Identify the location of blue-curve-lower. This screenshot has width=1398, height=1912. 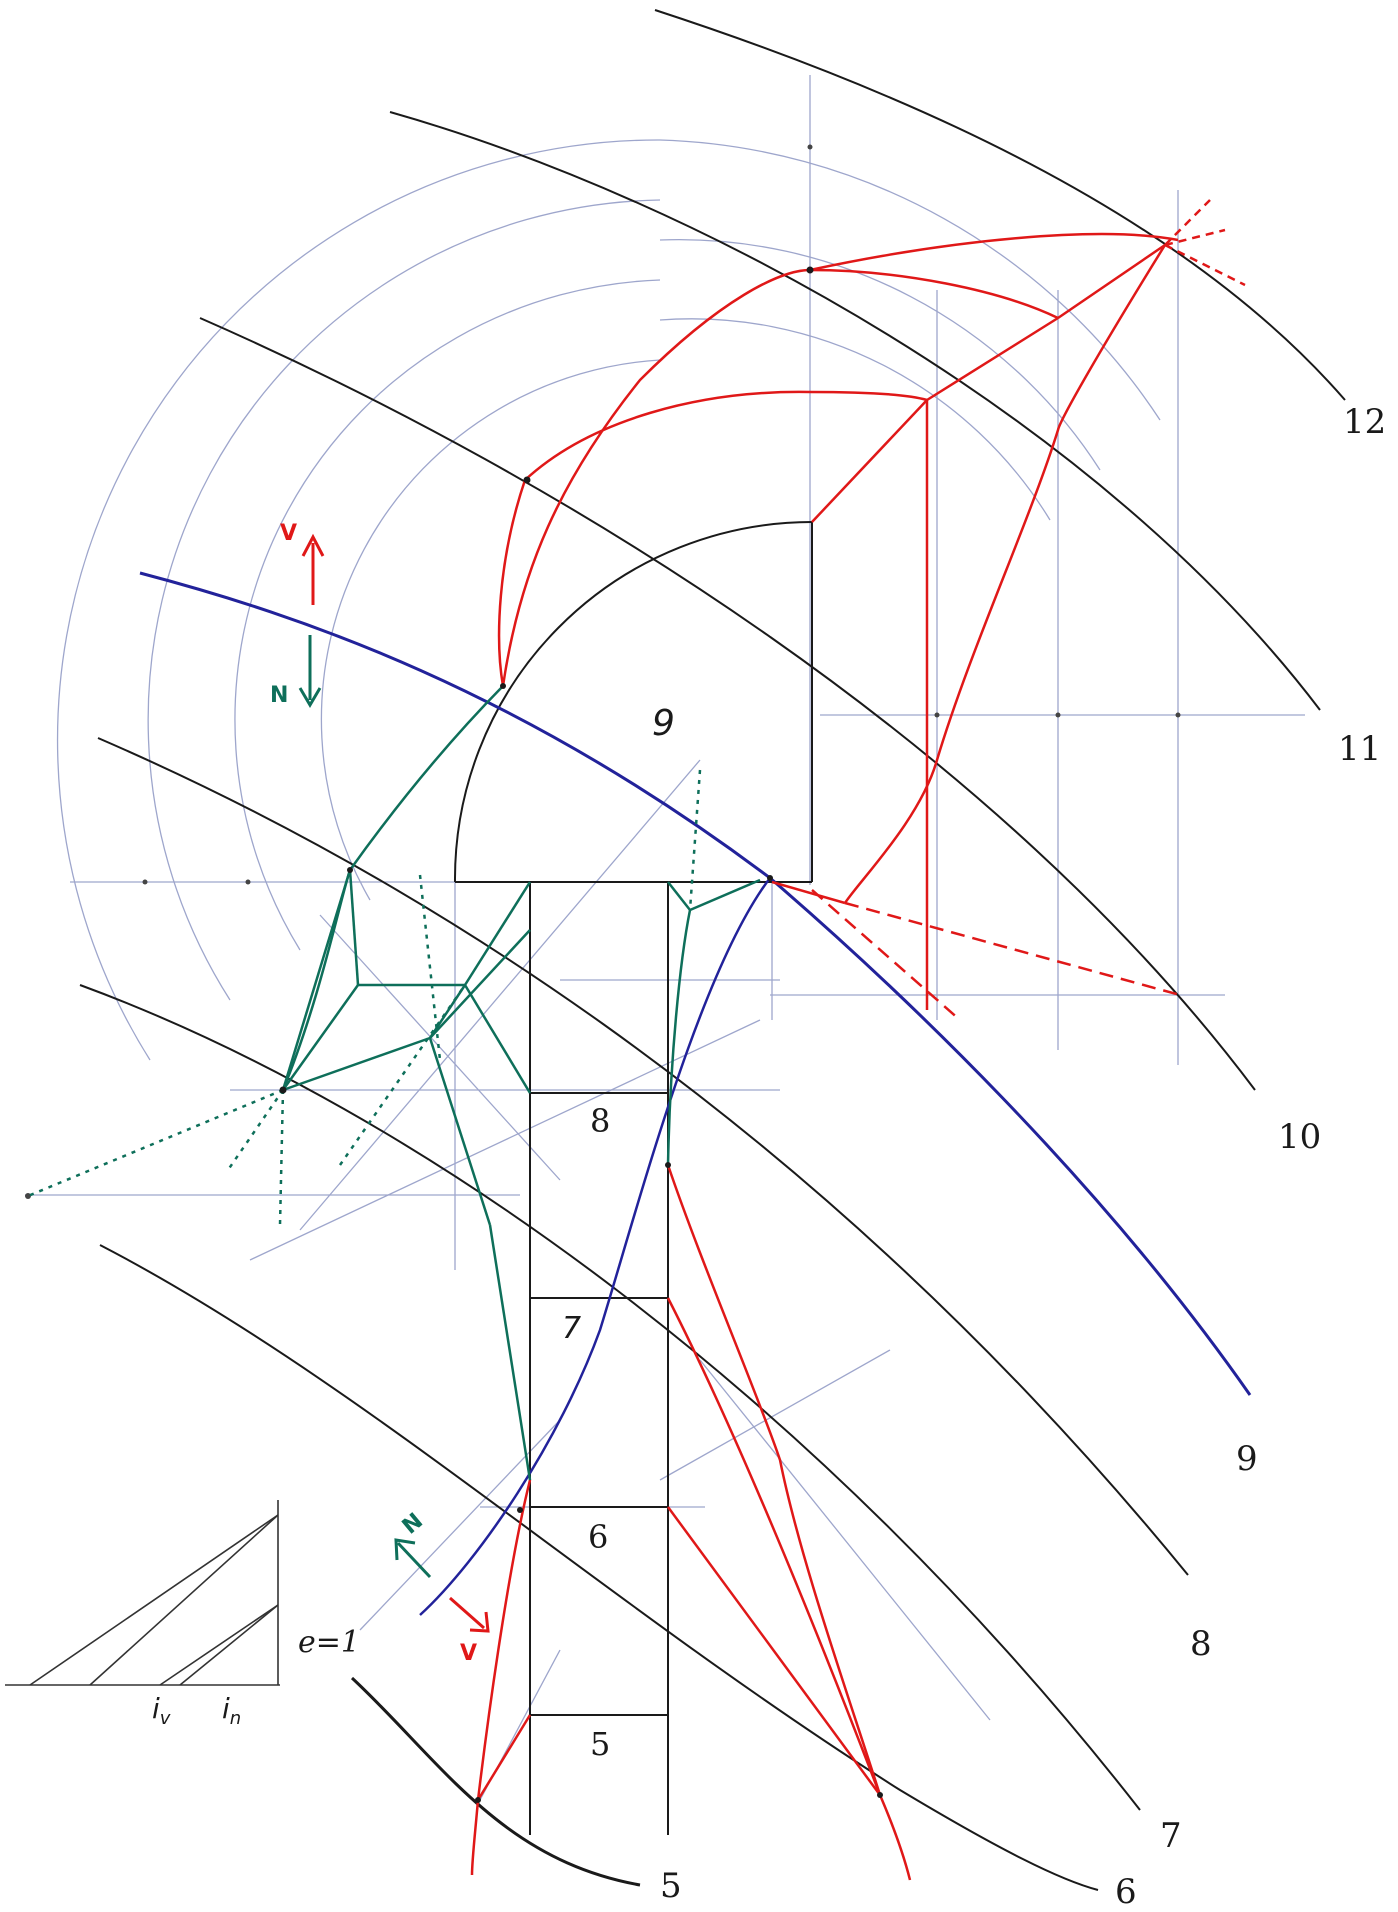
(595, 1246).